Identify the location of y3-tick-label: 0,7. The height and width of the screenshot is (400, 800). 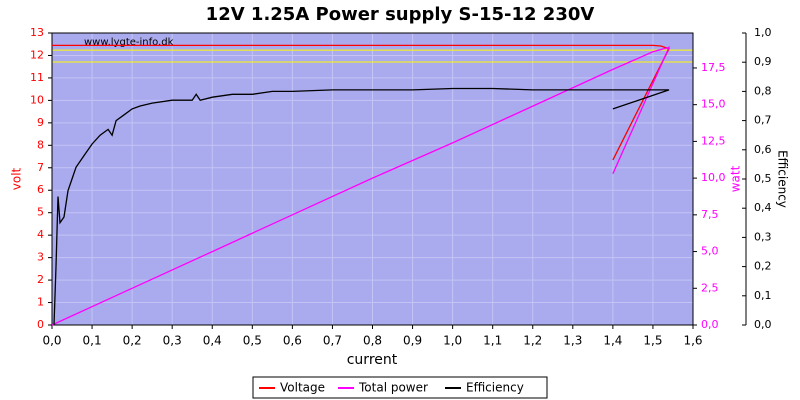
(763, 120).